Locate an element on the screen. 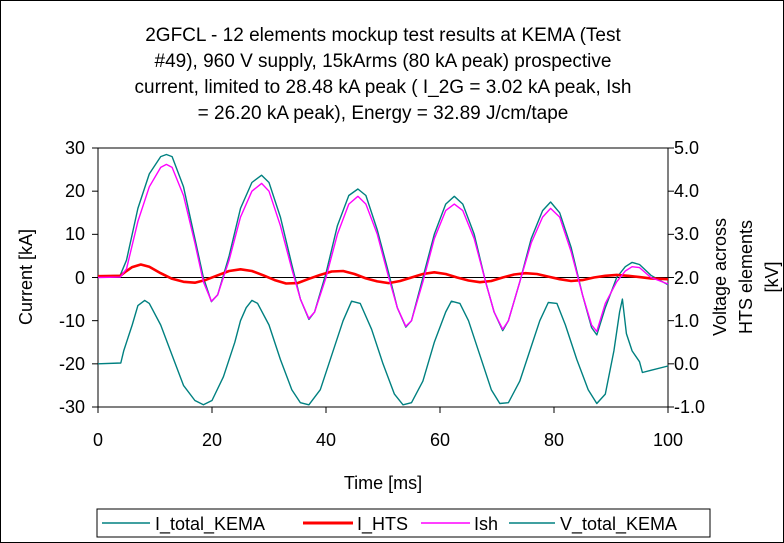 This screenshot has width=784, height=543. y2-tick-label: 4.0 is located at coordinates (686, 191).